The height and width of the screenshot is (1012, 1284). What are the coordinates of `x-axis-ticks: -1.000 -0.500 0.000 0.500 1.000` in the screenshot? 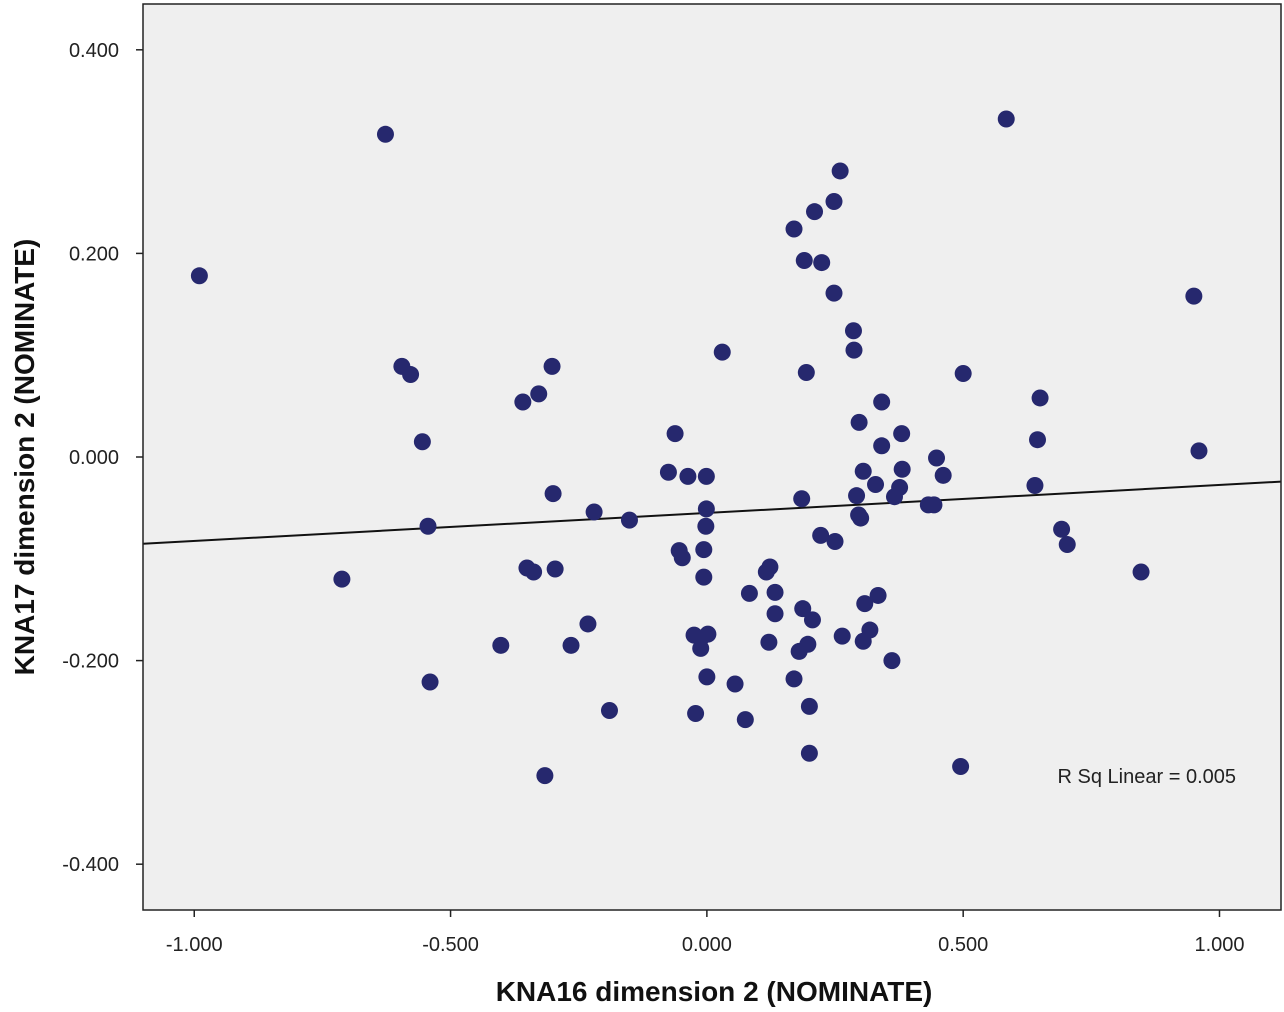 It's located at (705, 933).